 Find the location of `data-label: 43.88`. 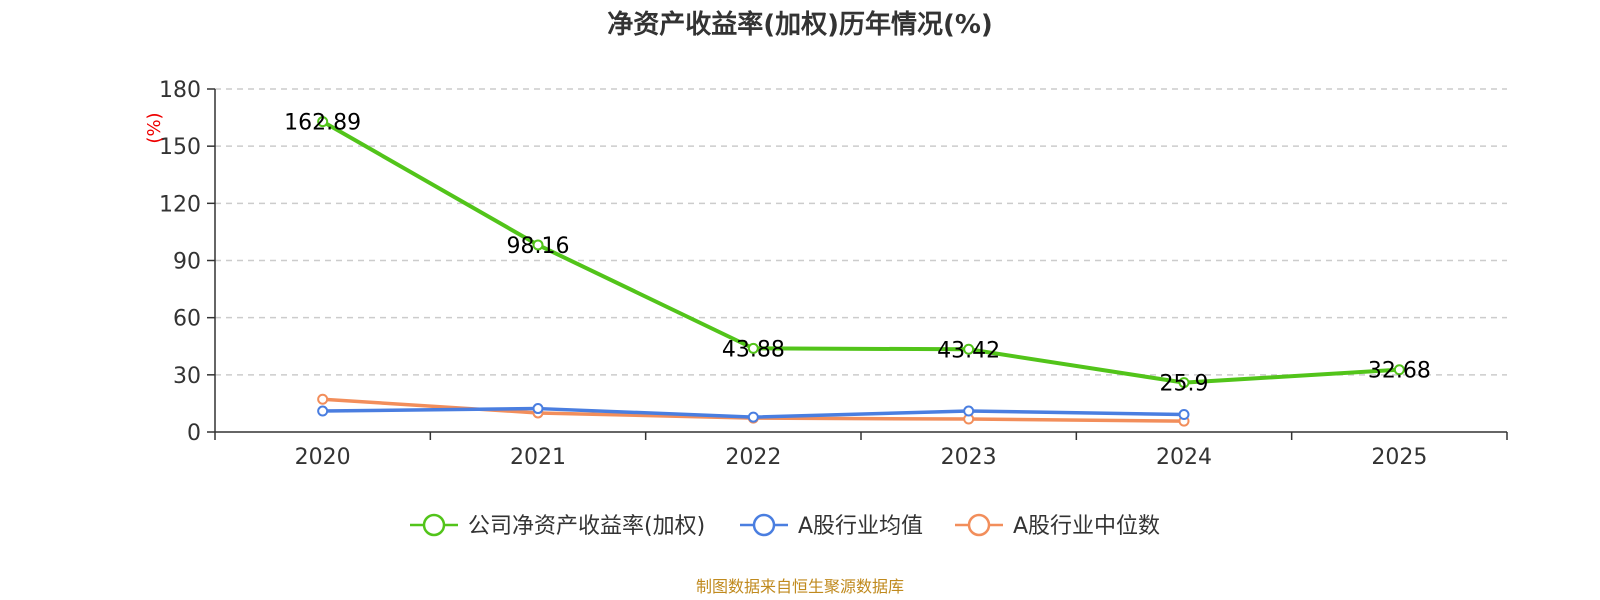

data-label: 43.88 is located at coordinates (753, 349).